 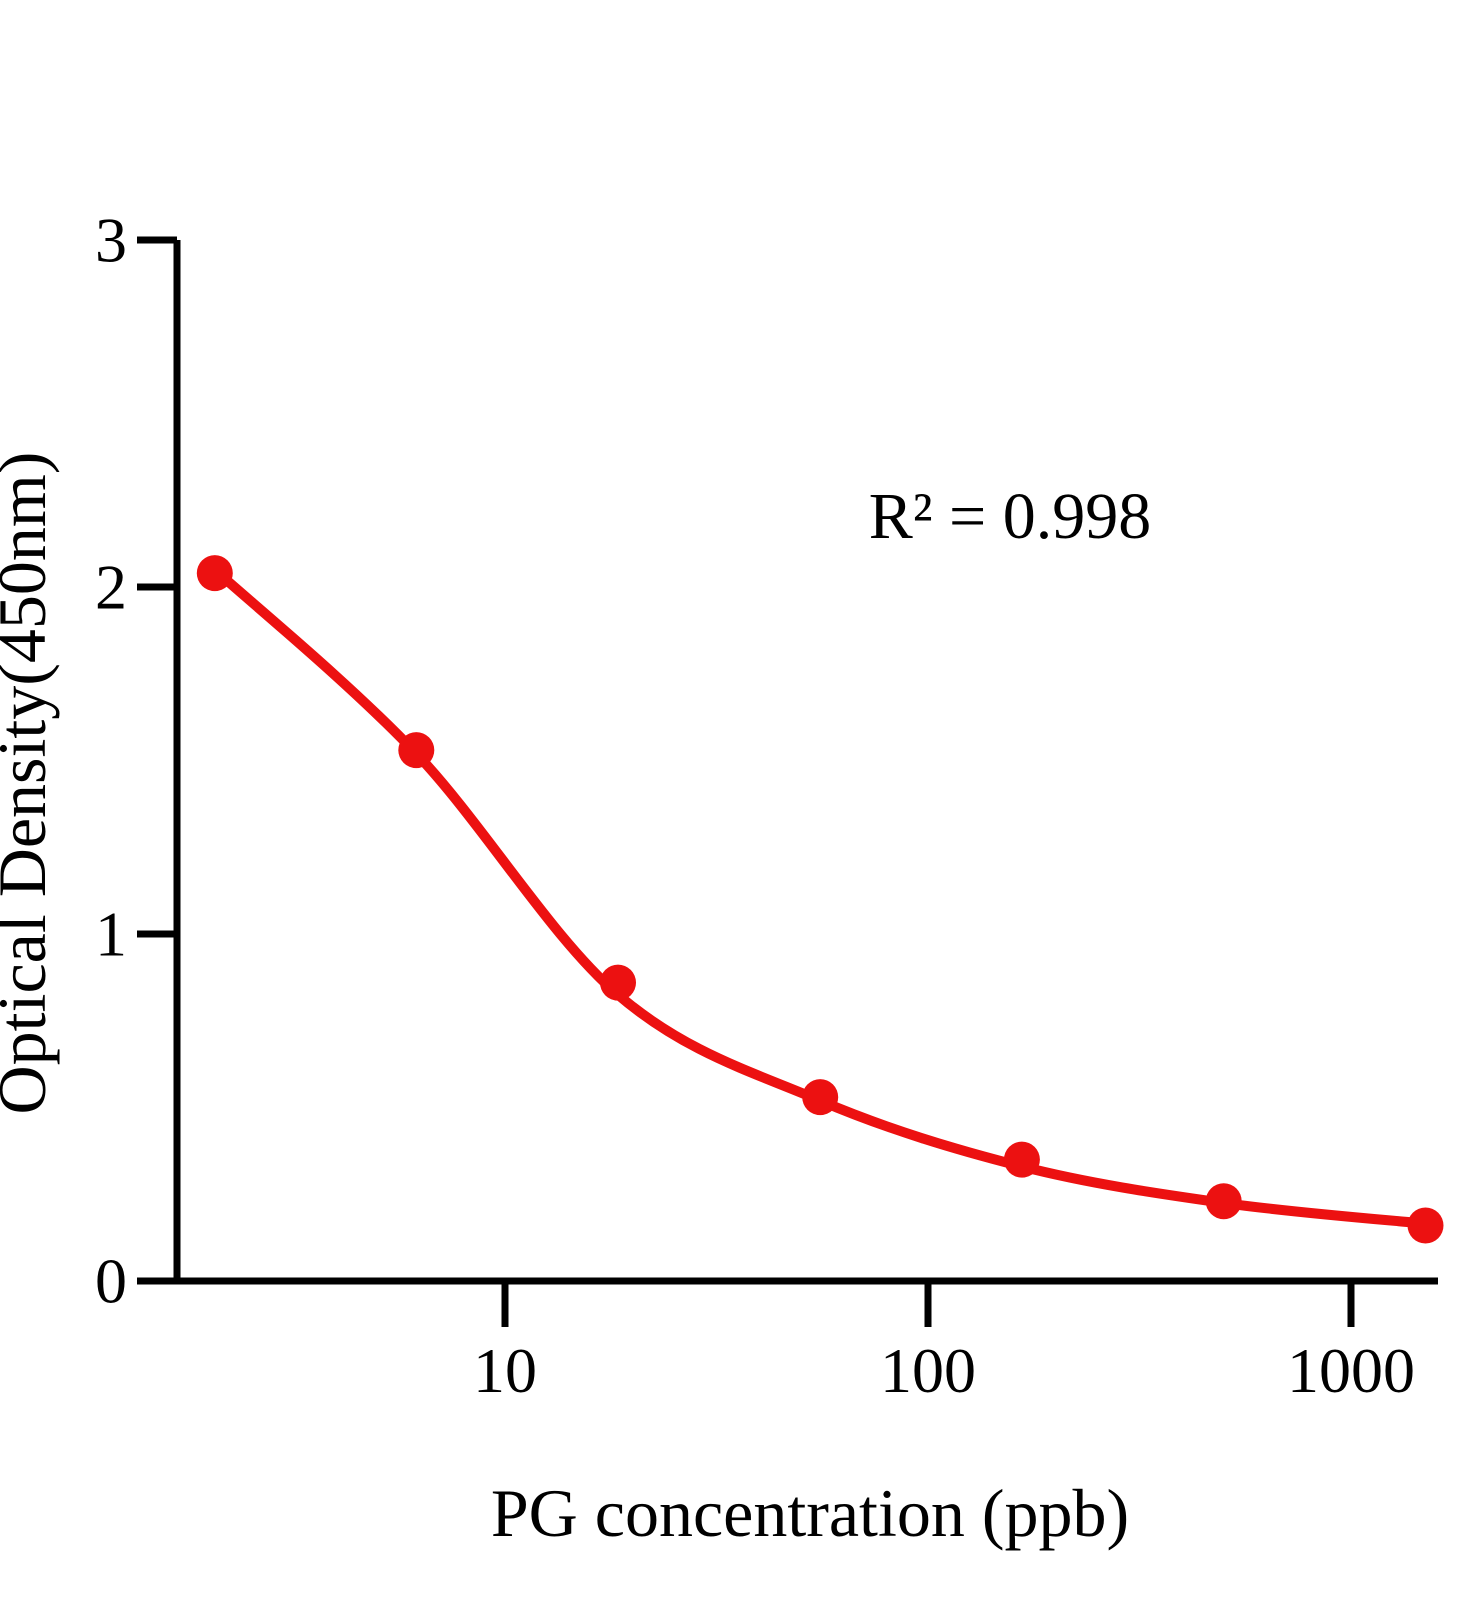 What do you see at coordinates (111, 240) in the screenshot?
I see `y-tick-label: 3` at bounding box center [111, 240].